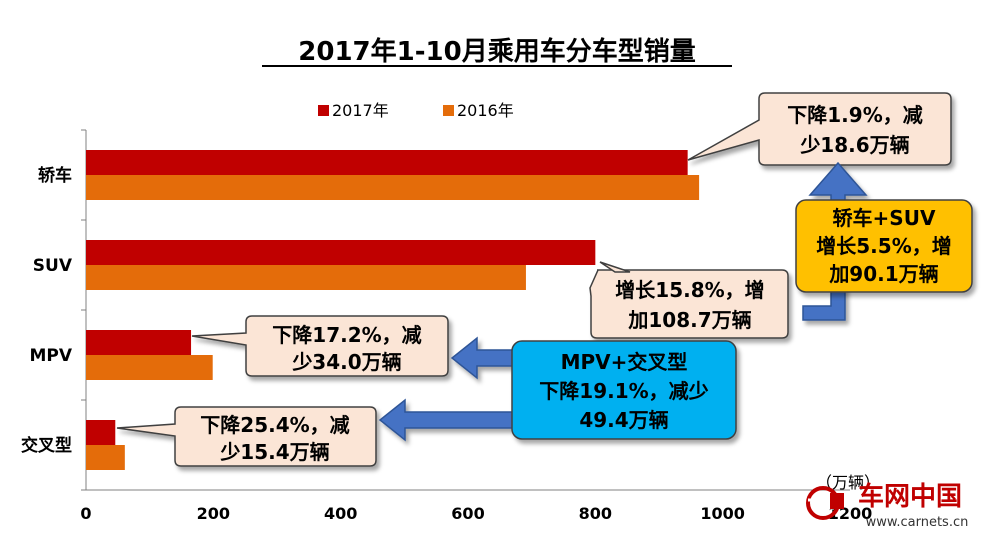 The width and height of the screenshot is (1000, 536). I want to click on callout-mpv-line-2: 少34.0万辆, so click(346, 362).